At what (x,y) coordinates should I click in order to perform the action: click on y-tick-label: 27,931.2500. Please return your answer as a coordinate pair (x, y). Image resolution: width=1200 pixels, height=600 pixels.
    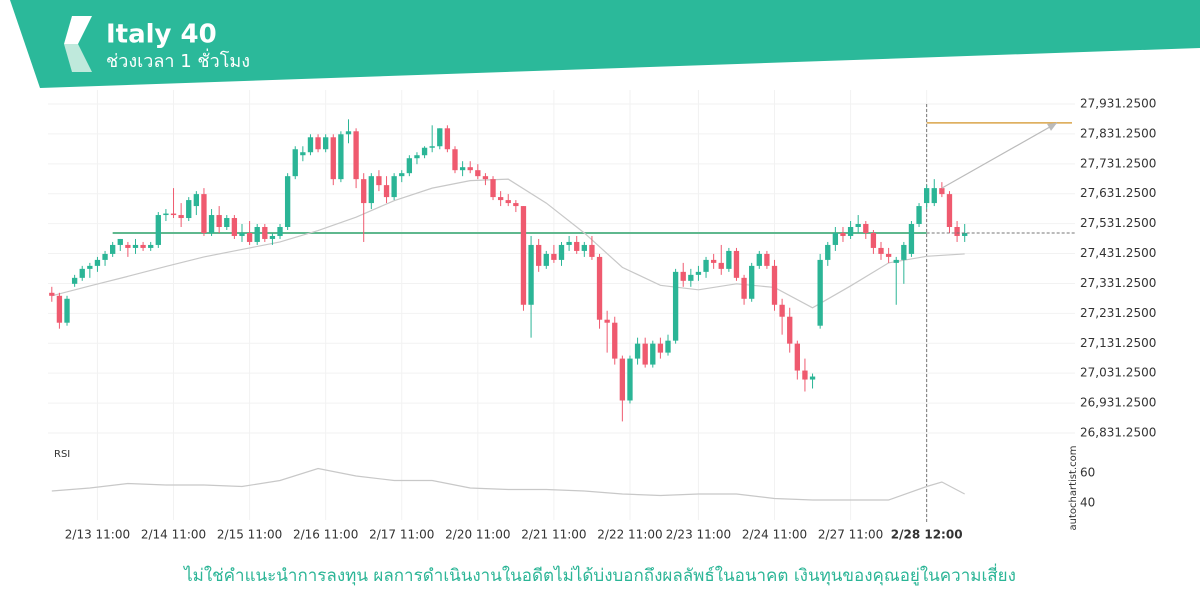
    Looking at the image, I should click on (1118, 104).